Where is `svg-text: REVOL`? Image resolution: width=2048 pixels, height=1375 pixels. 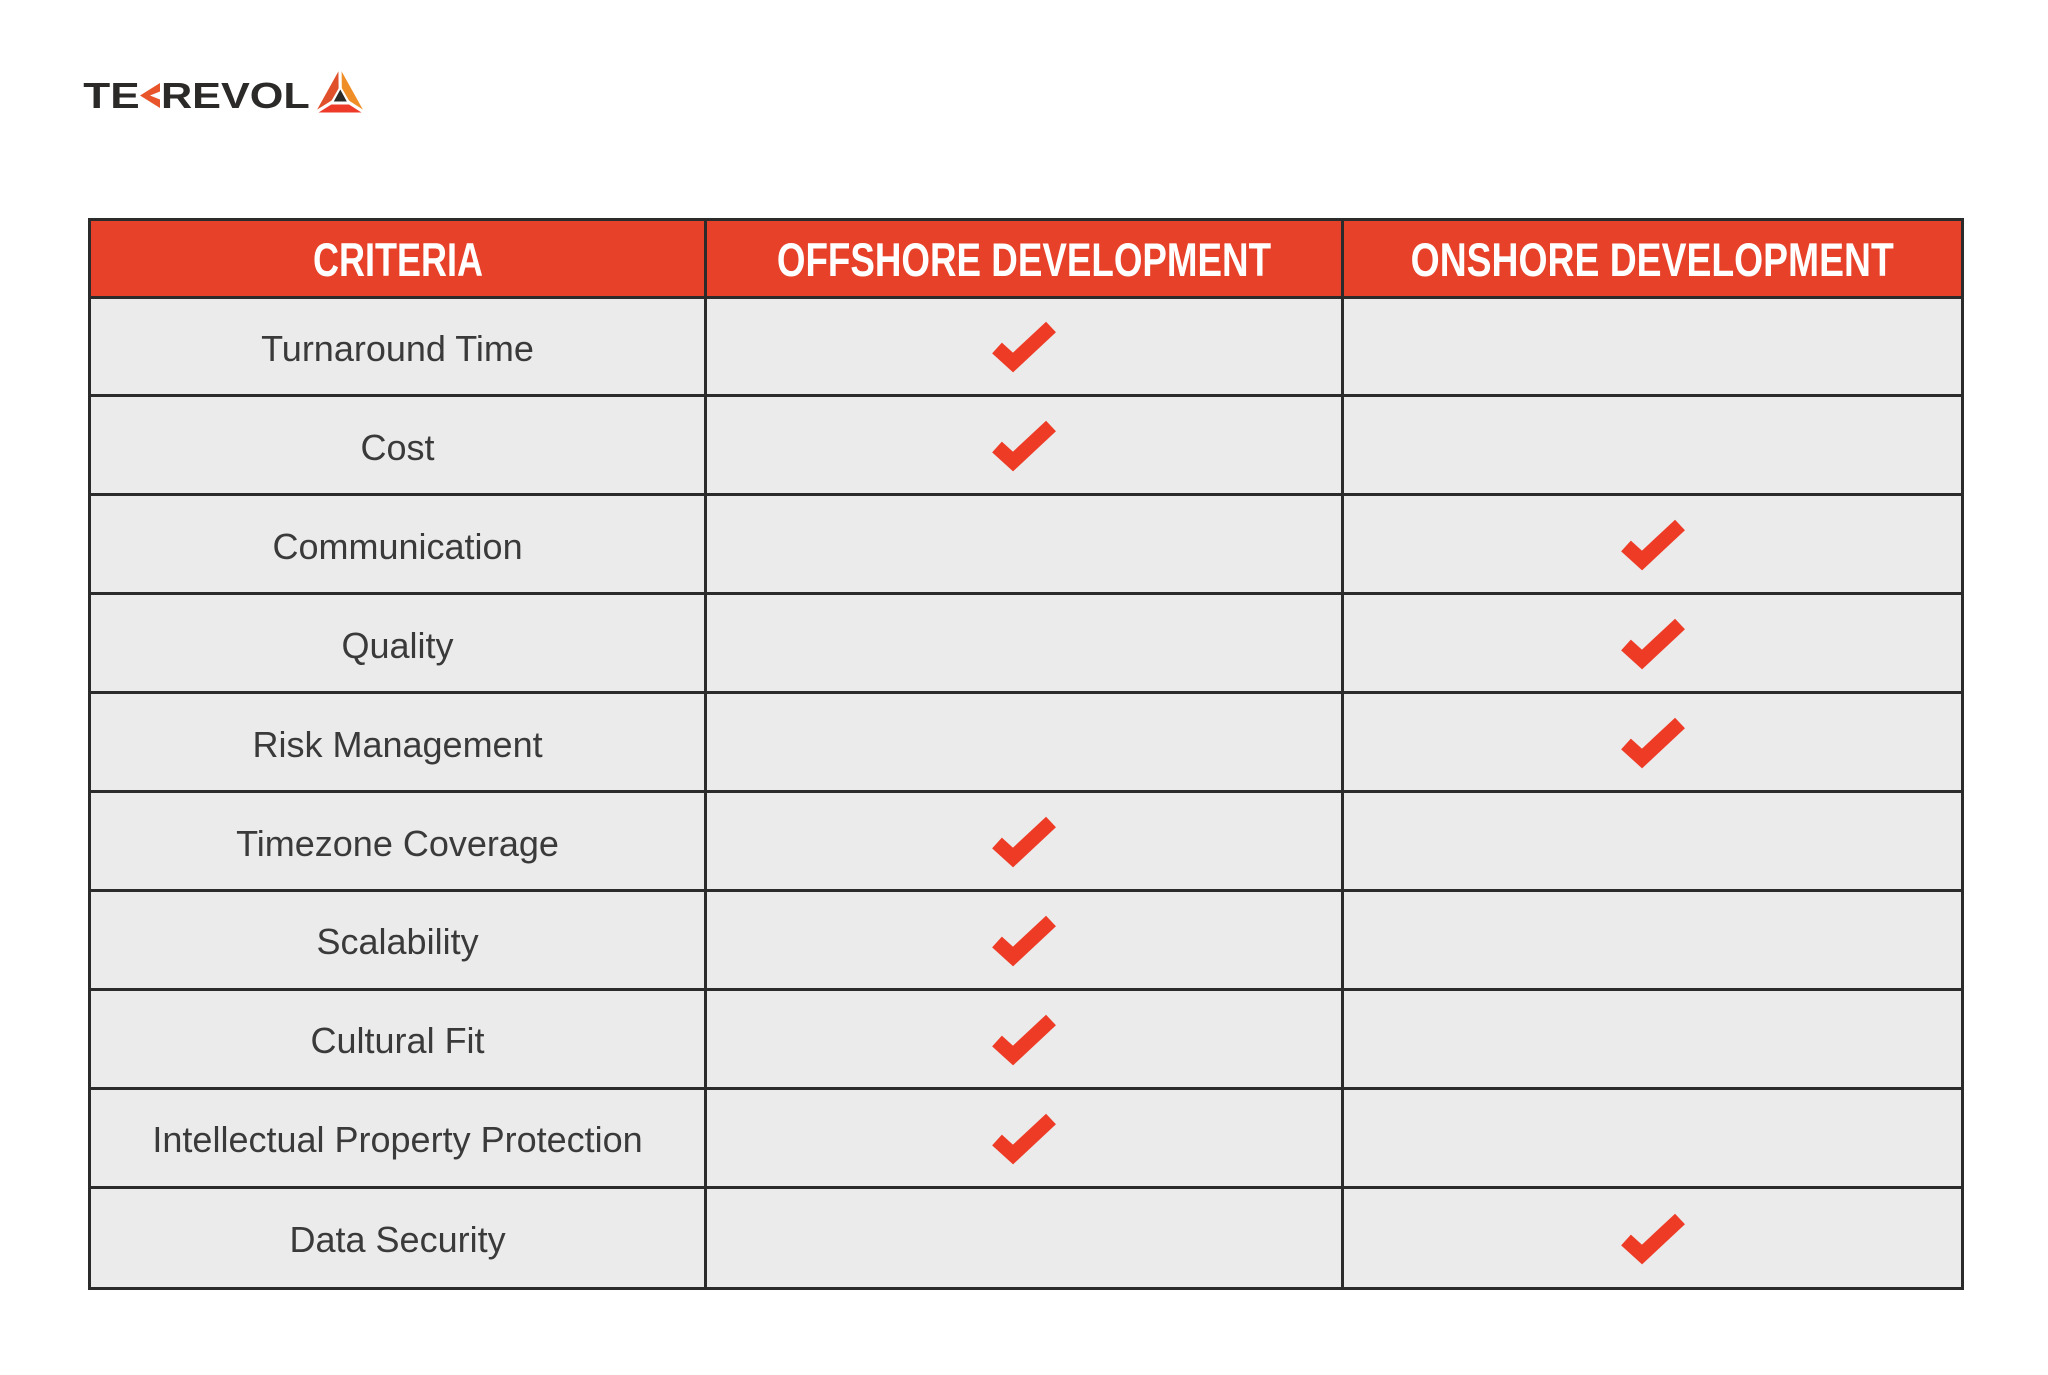
svg-text: REVOL is located at coordinates (235, 96).